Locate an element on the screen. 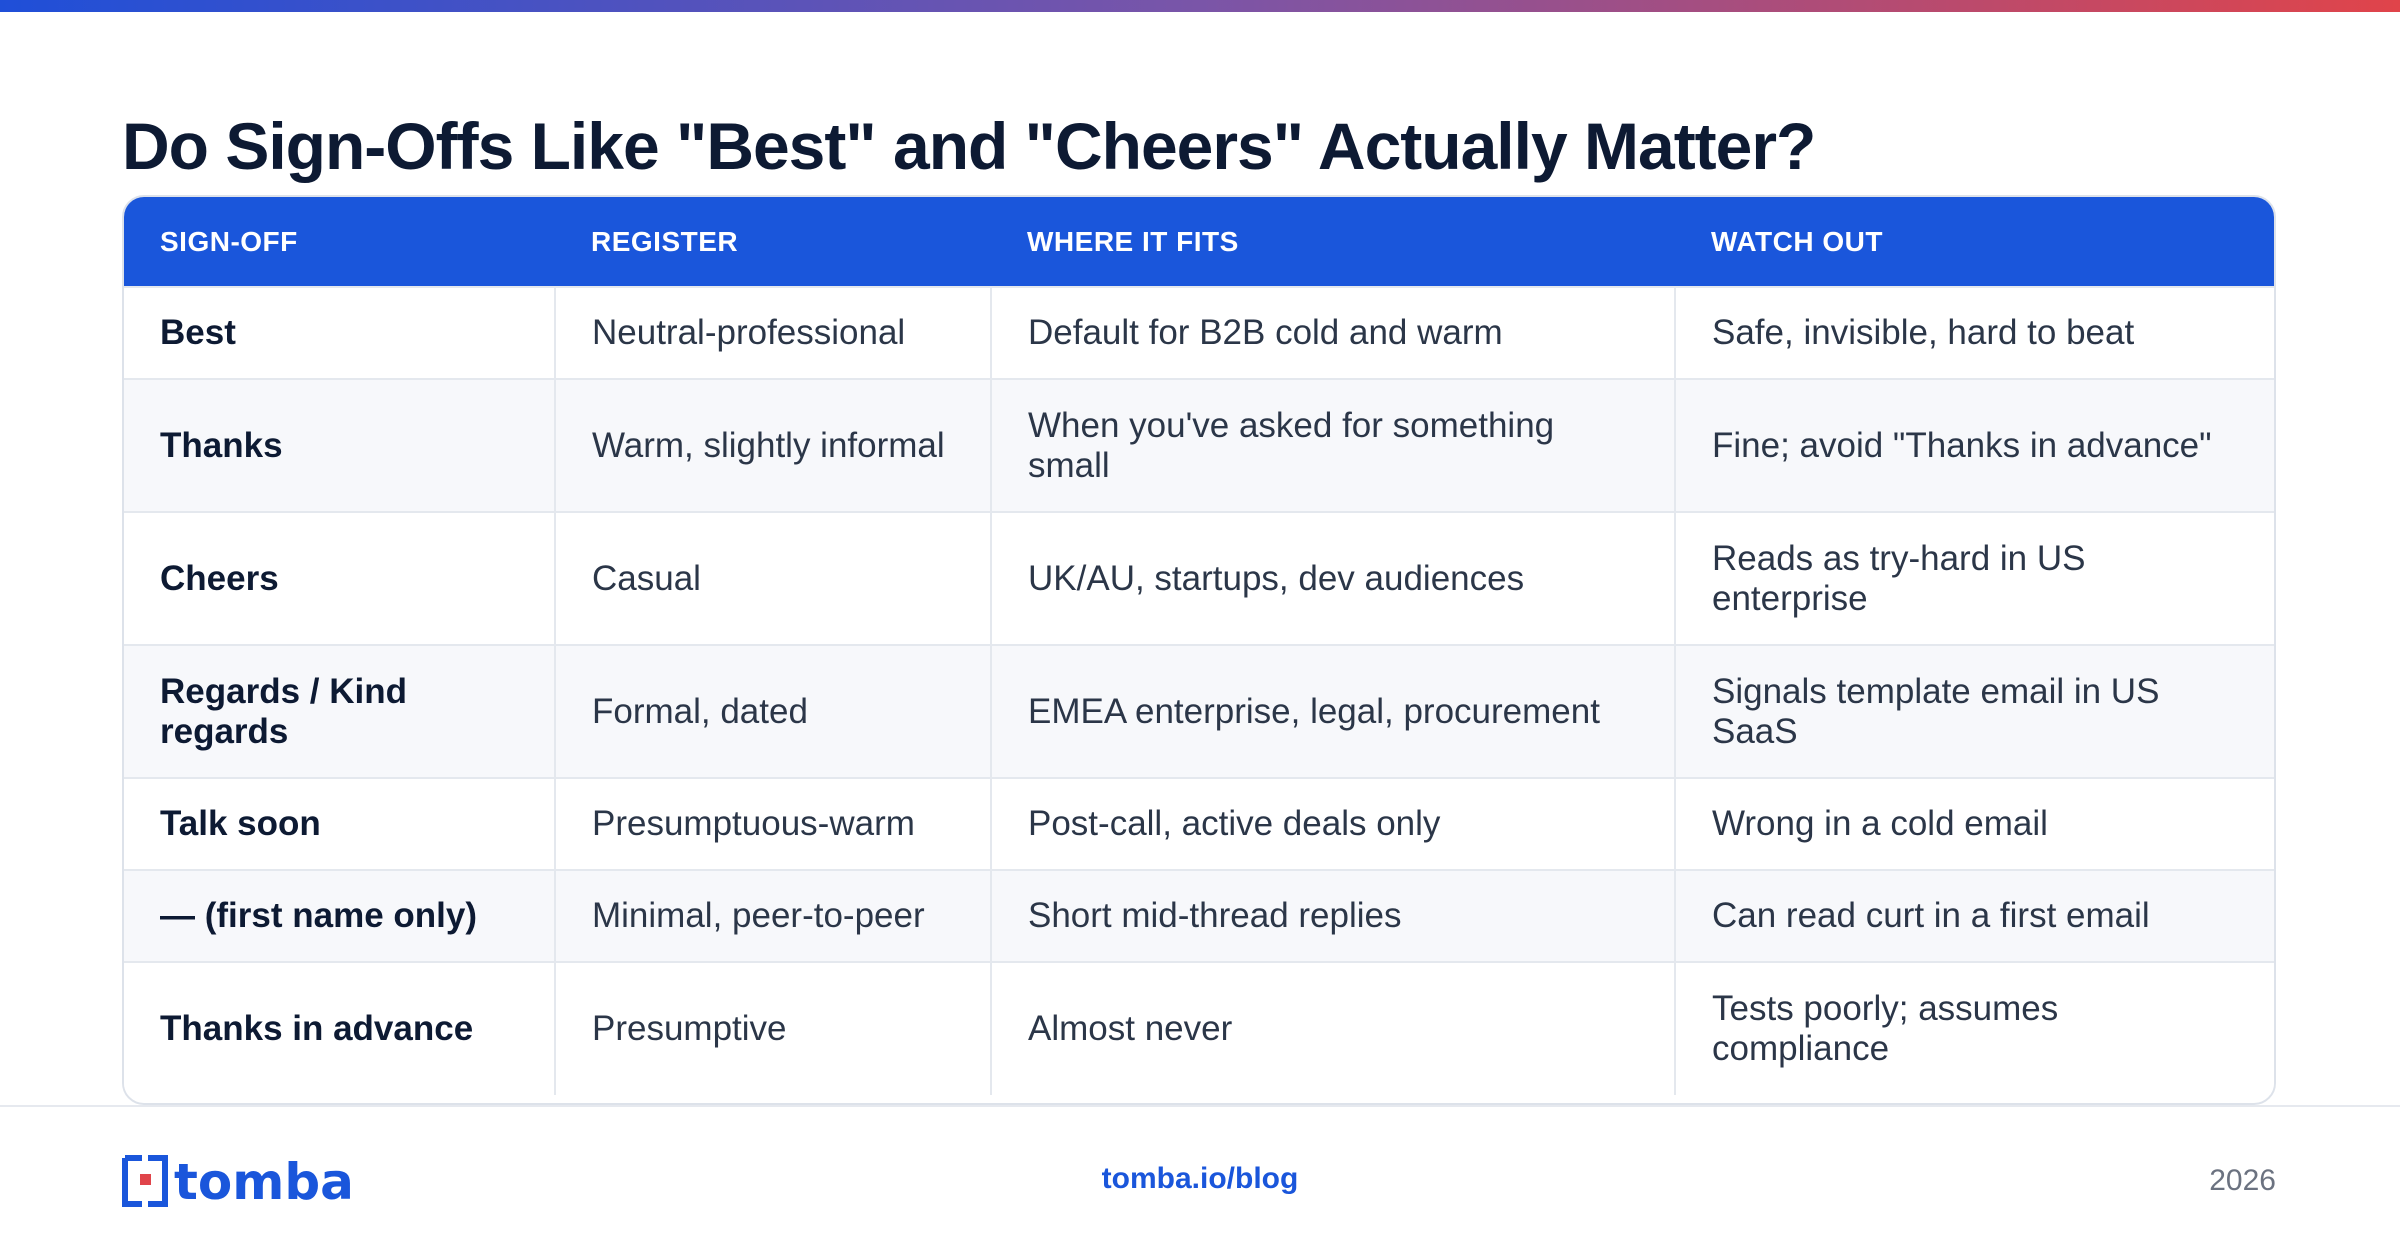 This screenshot has width=2400, height=1260. cell-register: Warm, slightly informal is located at coordinates (773, 445).